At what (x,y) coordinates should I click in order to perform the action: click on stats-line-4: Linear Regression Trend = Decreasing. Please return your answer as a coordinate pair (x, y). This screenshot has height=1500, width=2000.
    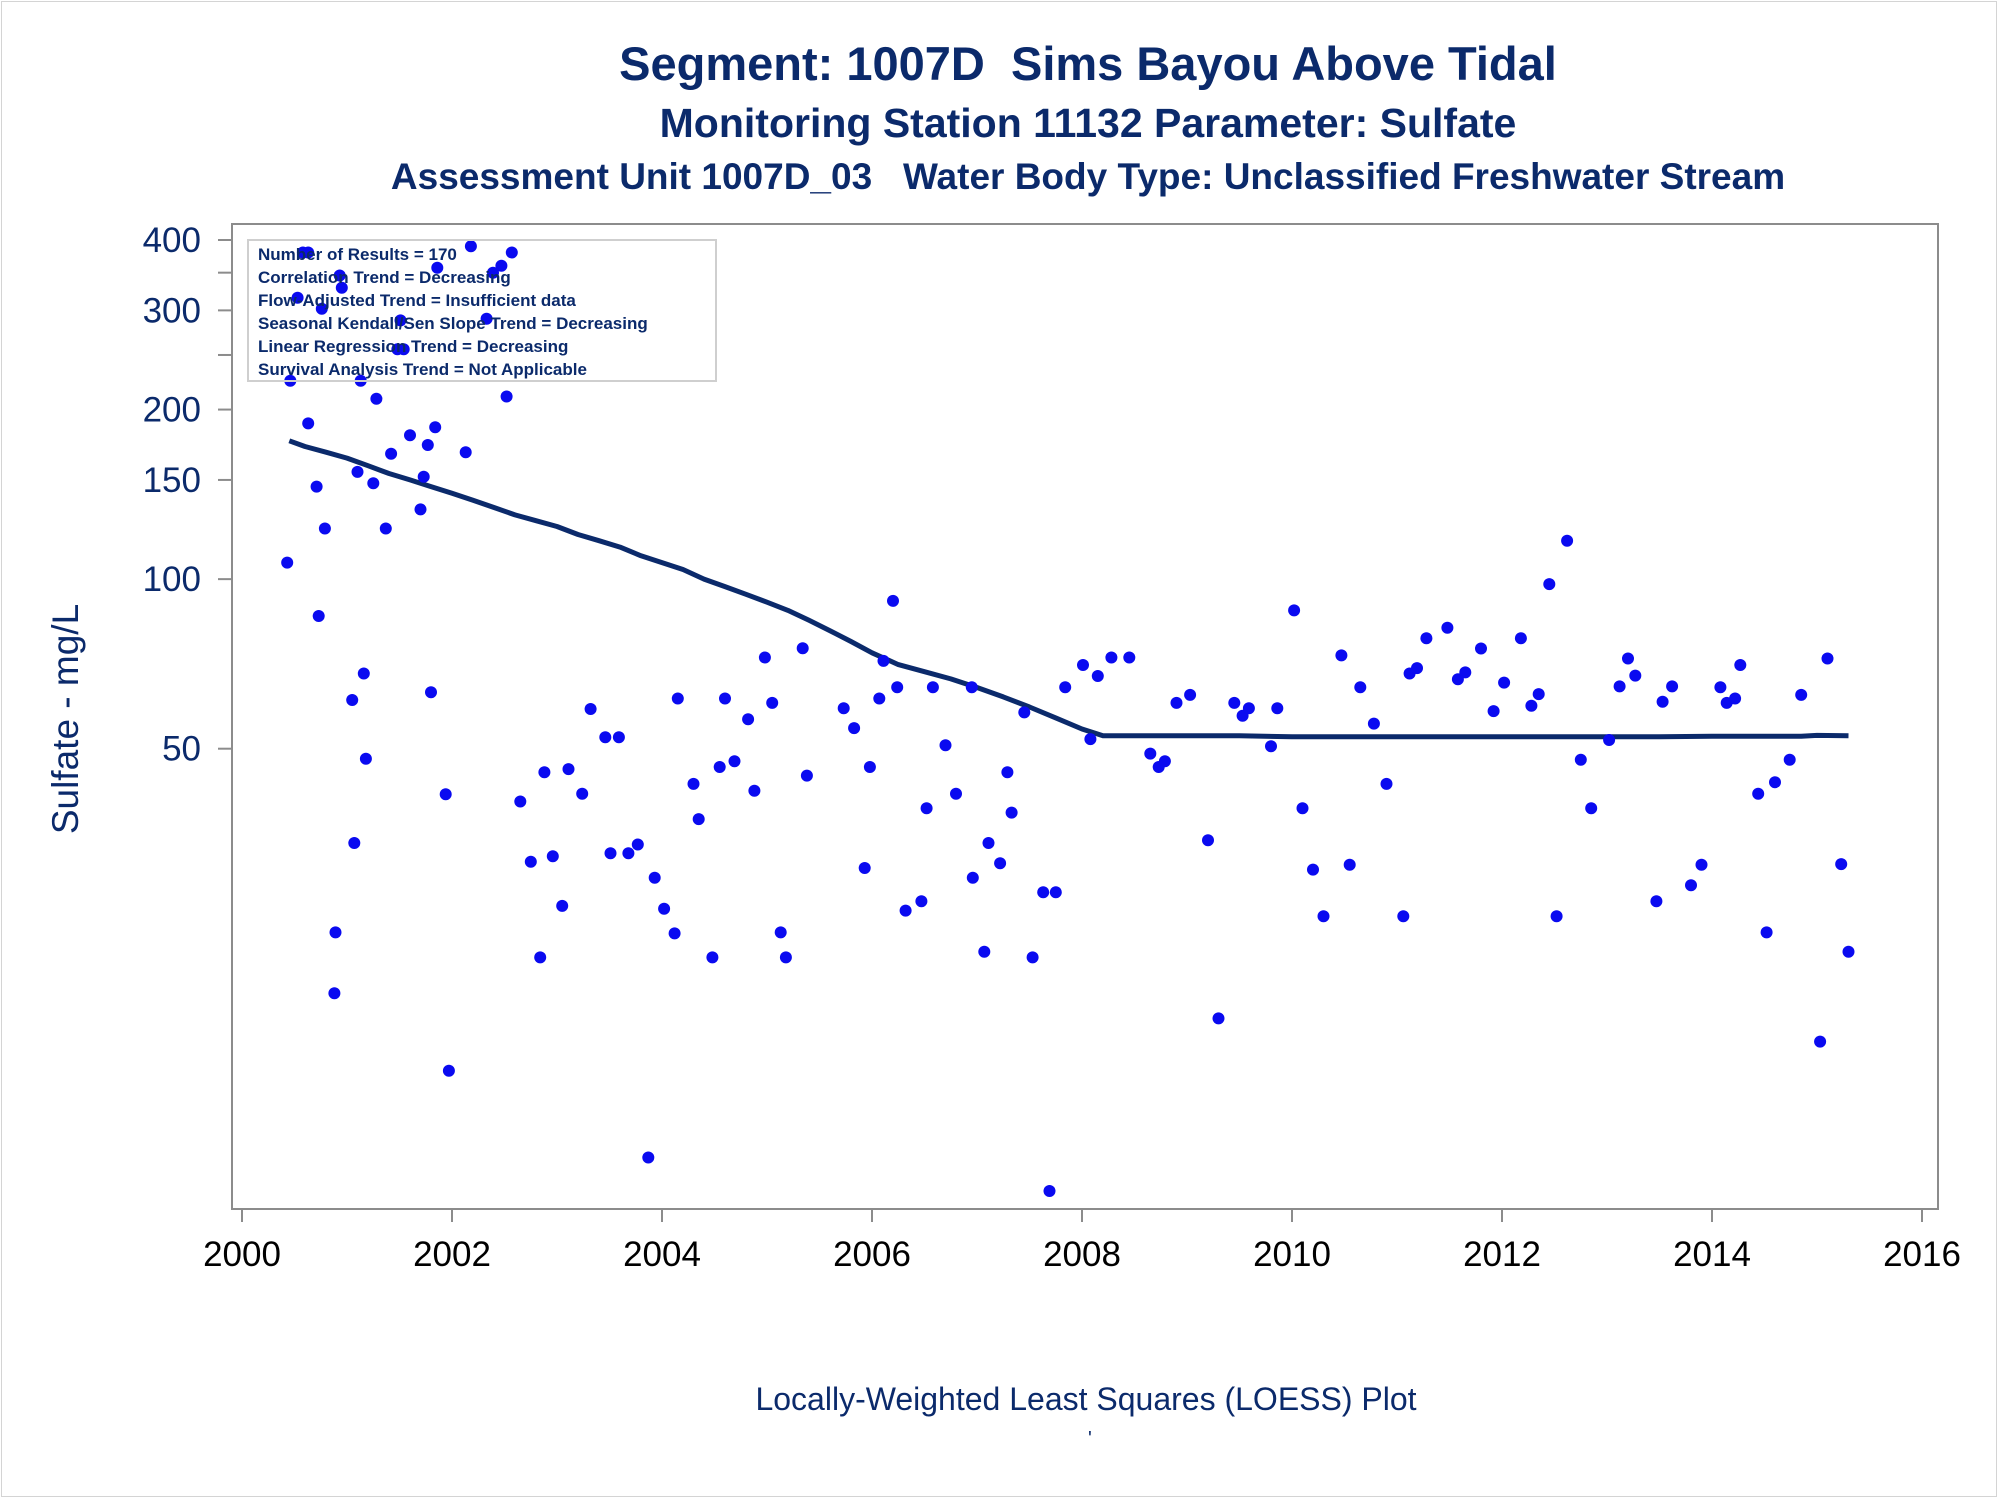
    Looking at the image, I should click on (413, 346).